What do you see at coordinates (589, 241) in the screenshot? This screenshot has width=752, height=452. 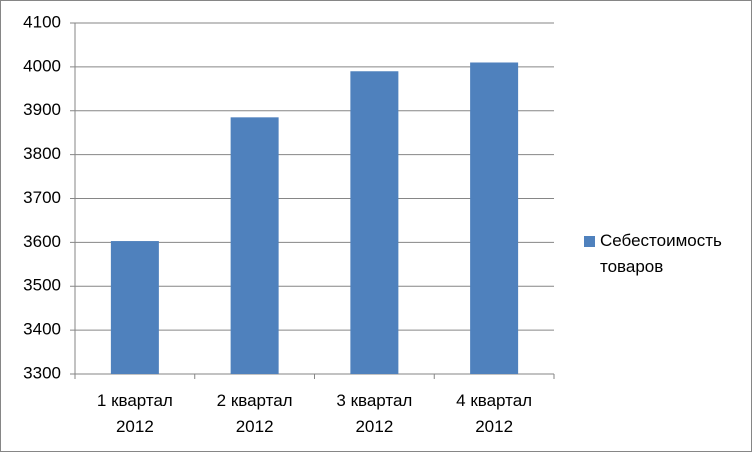 I see `legend-swatch` at bounding box center [589, 241].